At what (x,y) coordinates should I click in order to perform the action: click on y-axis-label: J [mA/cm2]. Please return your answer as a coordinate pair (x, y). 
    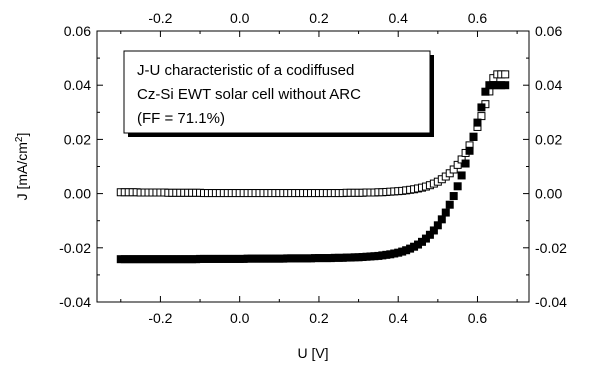
    Looking at the image, I should click on (22, 167).